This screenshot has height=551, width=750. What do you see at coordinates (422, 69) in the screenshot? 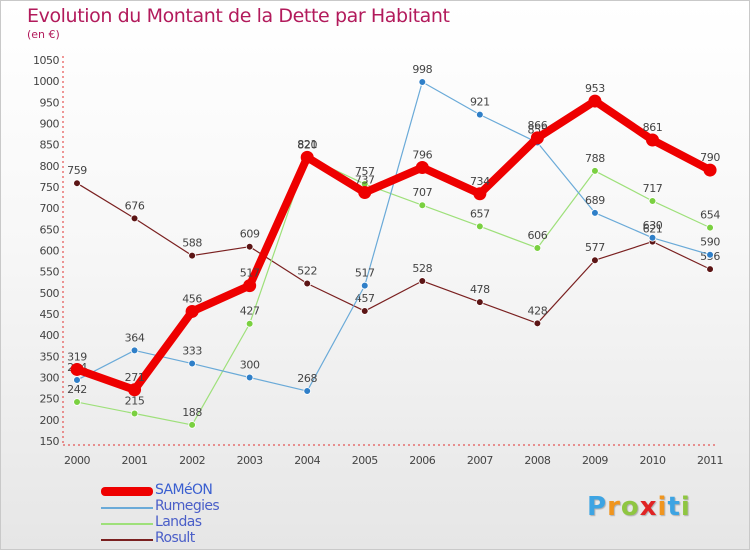
I see `data-label: 998` at bounding box center [422, 69].